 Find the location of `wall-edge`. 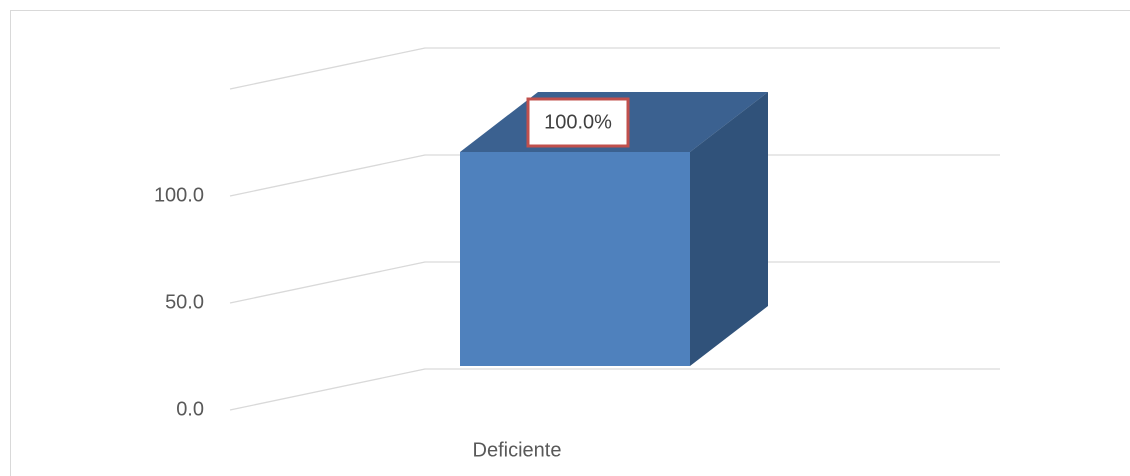

wall-edge is located at coordinates (614, 68).